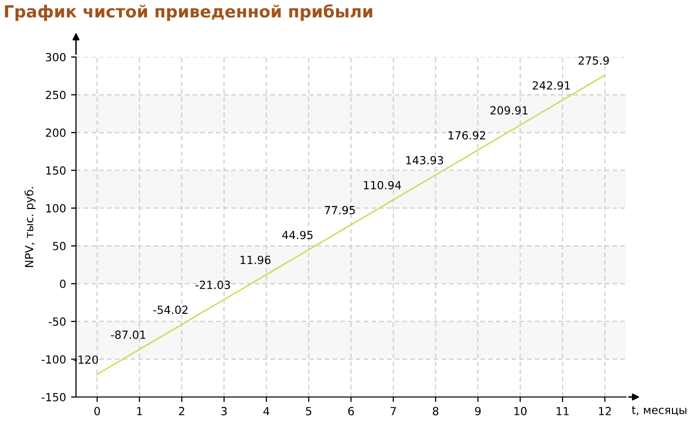 Image resolution: width=697 pixels, height=421 pixels. Describe the element at coordinates (551, 85) in the screenshot. I see `data-label: 242.91` at that location.